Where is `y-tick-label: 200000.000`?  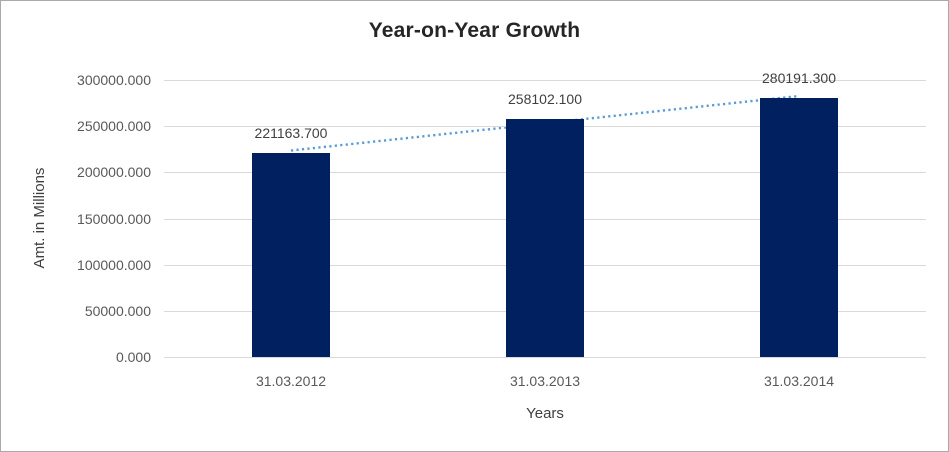 y-tick-label: 200000.000 is located at coordinates (114, 172).